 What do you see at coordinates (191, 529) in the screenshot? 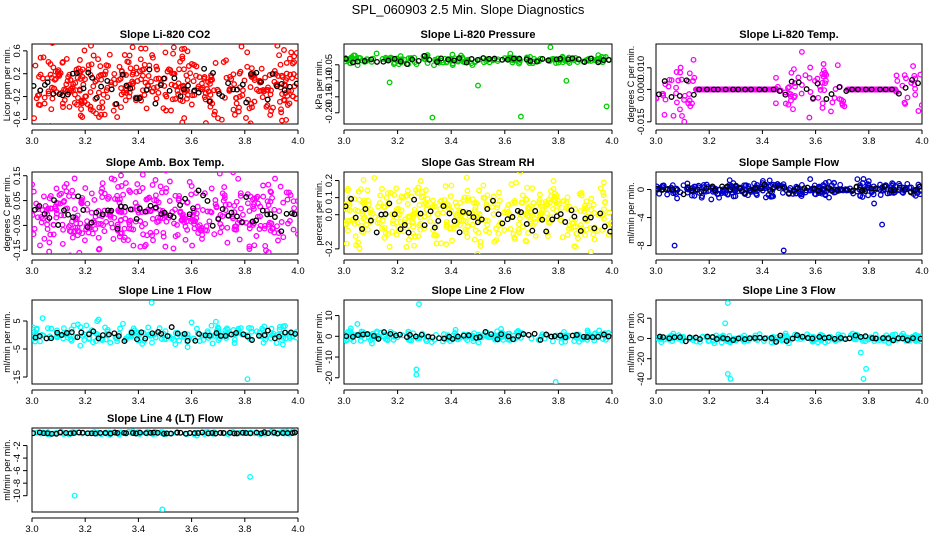
I see `x-tick-label: 3.6` at bounding box center [191, 529].